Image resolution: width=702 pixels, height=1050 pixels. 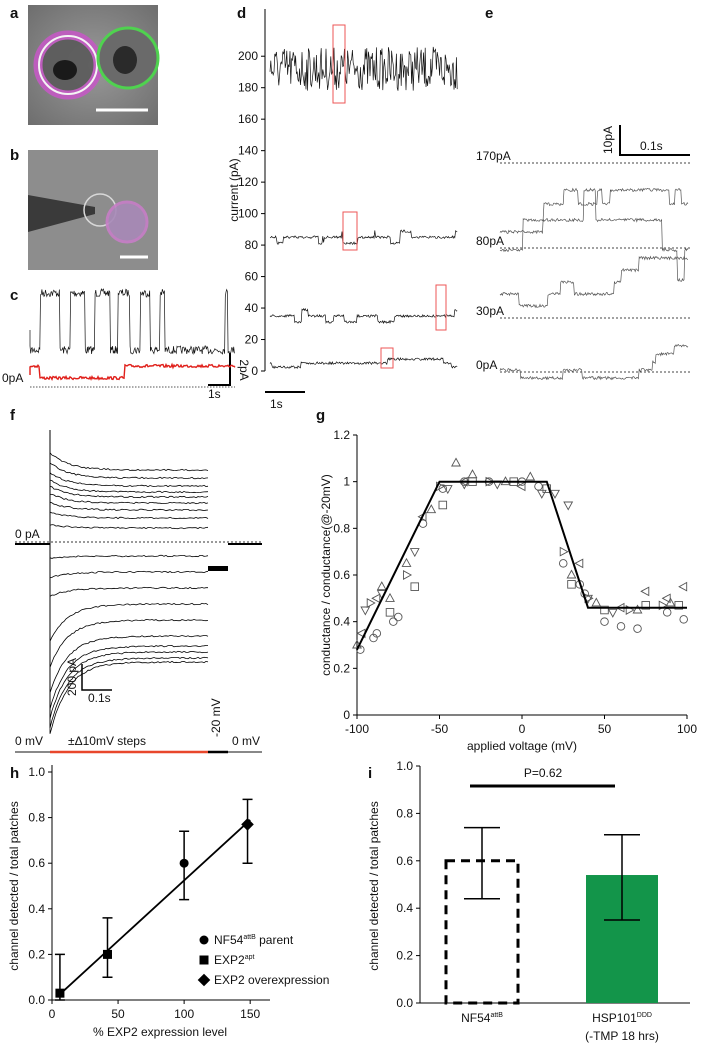 What do you see at coordinates (614, 1018) in the screenshot?
I see `category-text: HSP101` at bounding box center [614, 1018].